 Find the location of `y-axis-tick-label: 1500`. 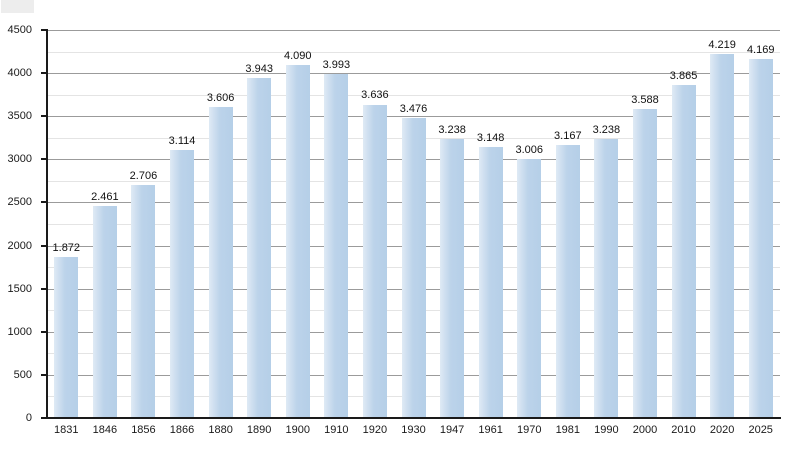

y-axis-tick-label: 1500 is located at coordinates (19, 288).